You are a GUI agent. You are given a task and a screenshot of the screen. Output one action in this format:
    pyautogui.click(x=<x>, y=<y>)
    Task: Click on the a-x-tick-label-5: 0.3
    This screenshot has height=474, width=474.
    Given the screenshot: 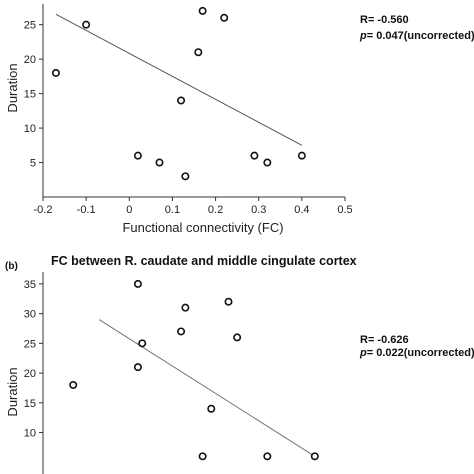 What is the action you would take?
    pyautogui.click(x=258, y=210)
    